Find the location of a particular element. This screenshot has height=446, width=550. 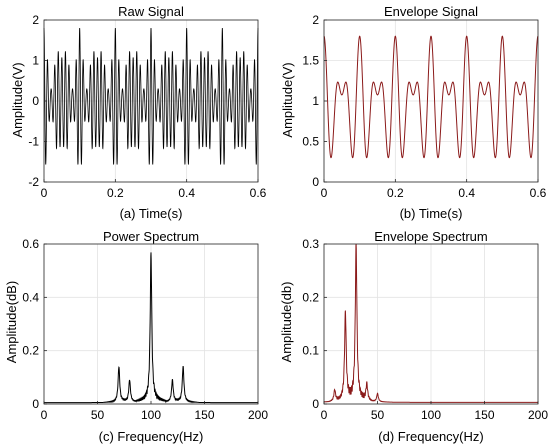

y-axis-label: Amplitude(db) is located at coordinates (286, 322).